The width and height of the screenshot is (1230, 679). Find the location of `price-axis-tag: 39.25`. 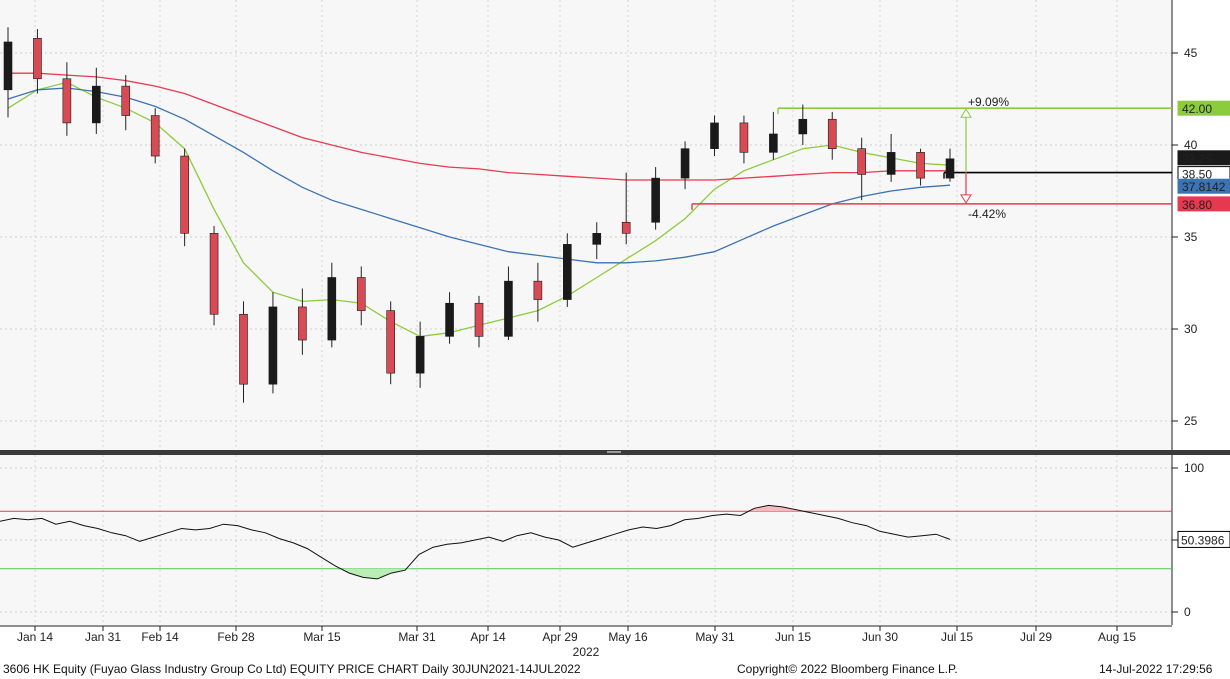

price-axis-tag: 39.25 is located at coordinates (1203, 158).